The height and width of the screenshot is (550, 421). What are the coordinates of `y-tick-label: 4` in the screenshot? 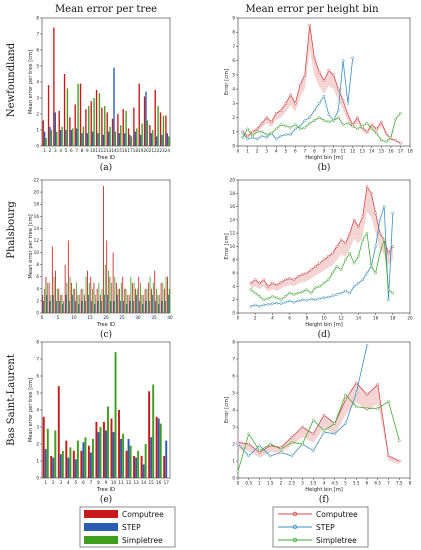 It's located at (37, 82).